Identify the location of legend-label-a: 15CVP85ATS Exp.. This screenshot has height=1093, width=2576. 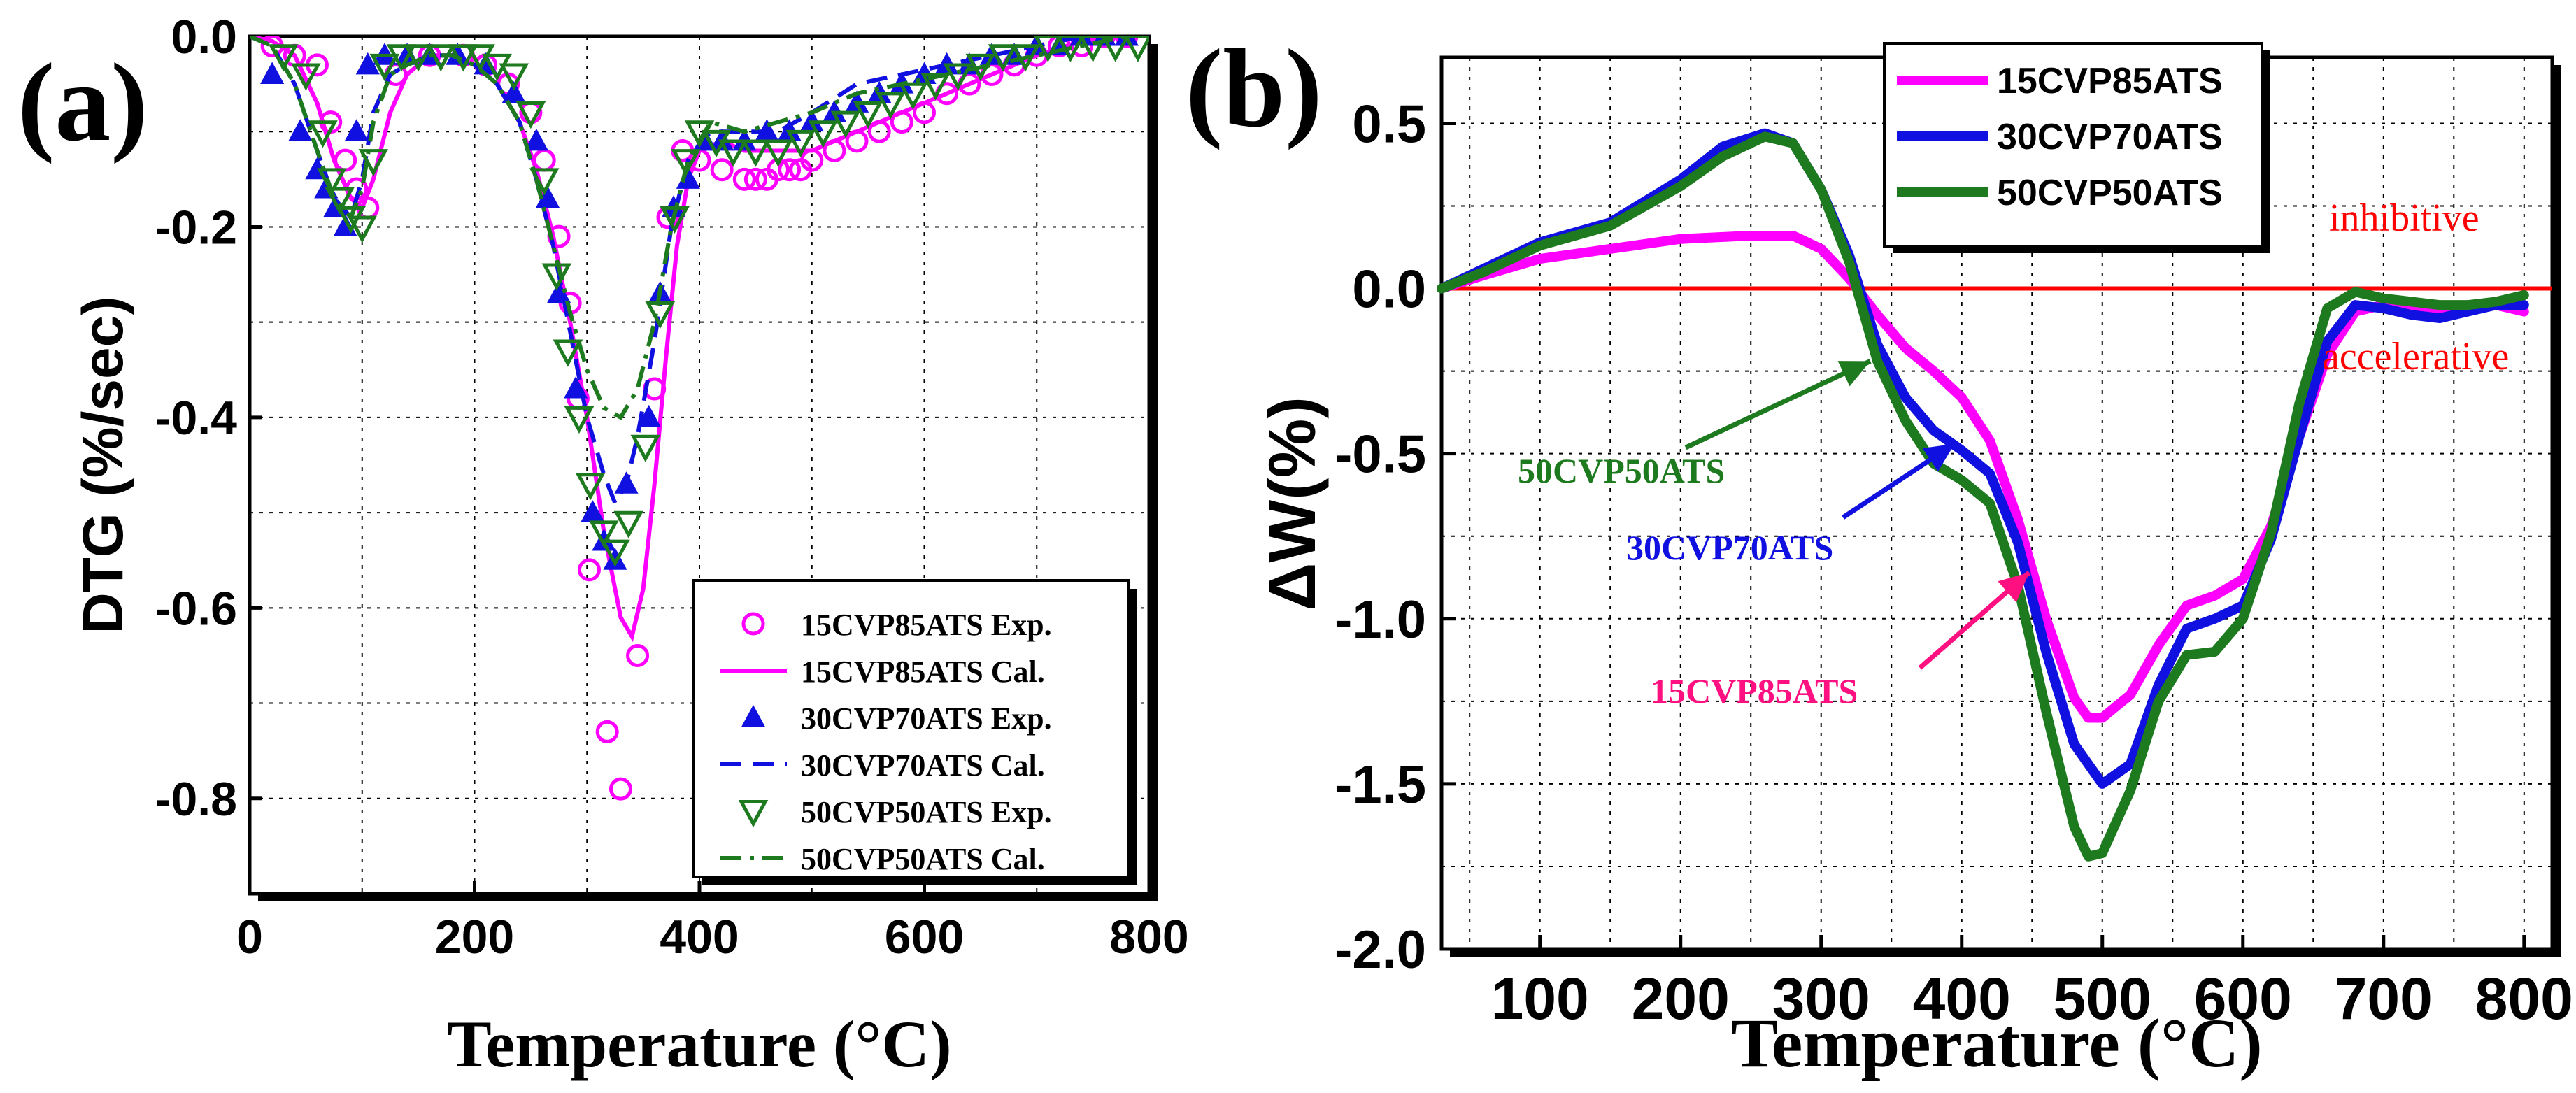
(926, 625).